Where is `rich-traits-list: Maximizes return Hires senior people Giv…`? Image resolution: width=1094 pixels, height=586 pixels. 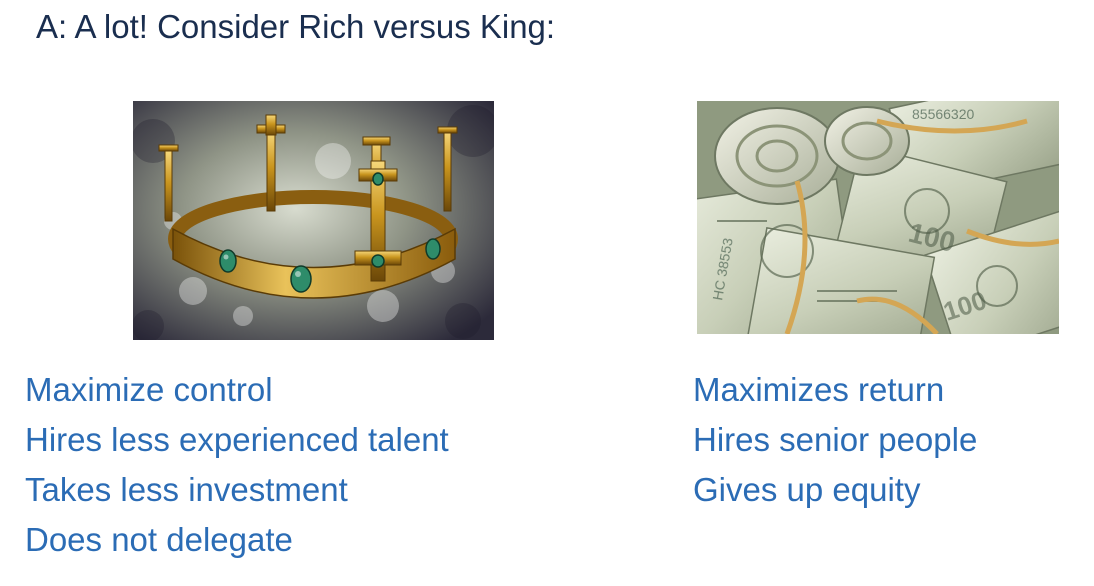
rich-traits-list: Maximizes return Hires senior people Giv… is located at coordinates (835, 440).